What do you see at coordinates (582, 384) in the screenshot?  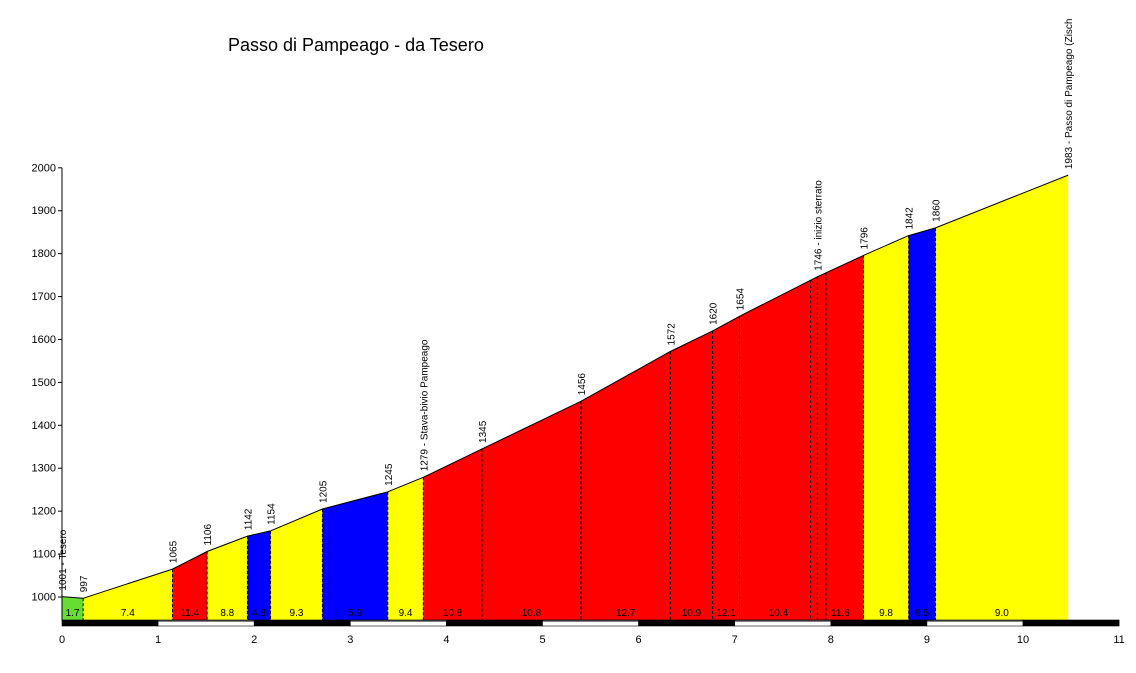 I see `point-label-10: 1456` at bounding box center [582, 384].